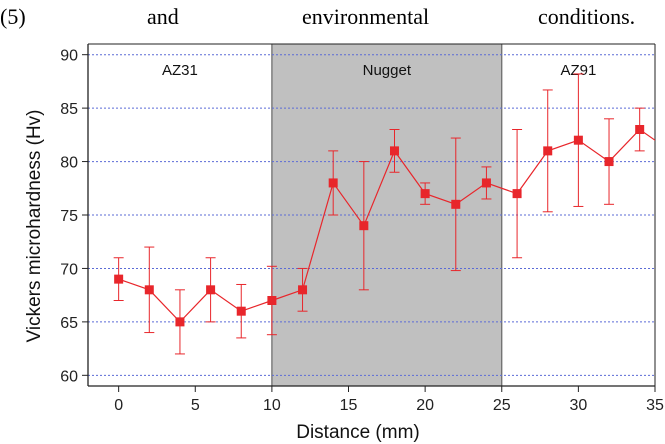 The image size is (665, 444). Describe the element at coordinates (502, 405) in the screenshot. I see `x-tick-label: 25` at that location.